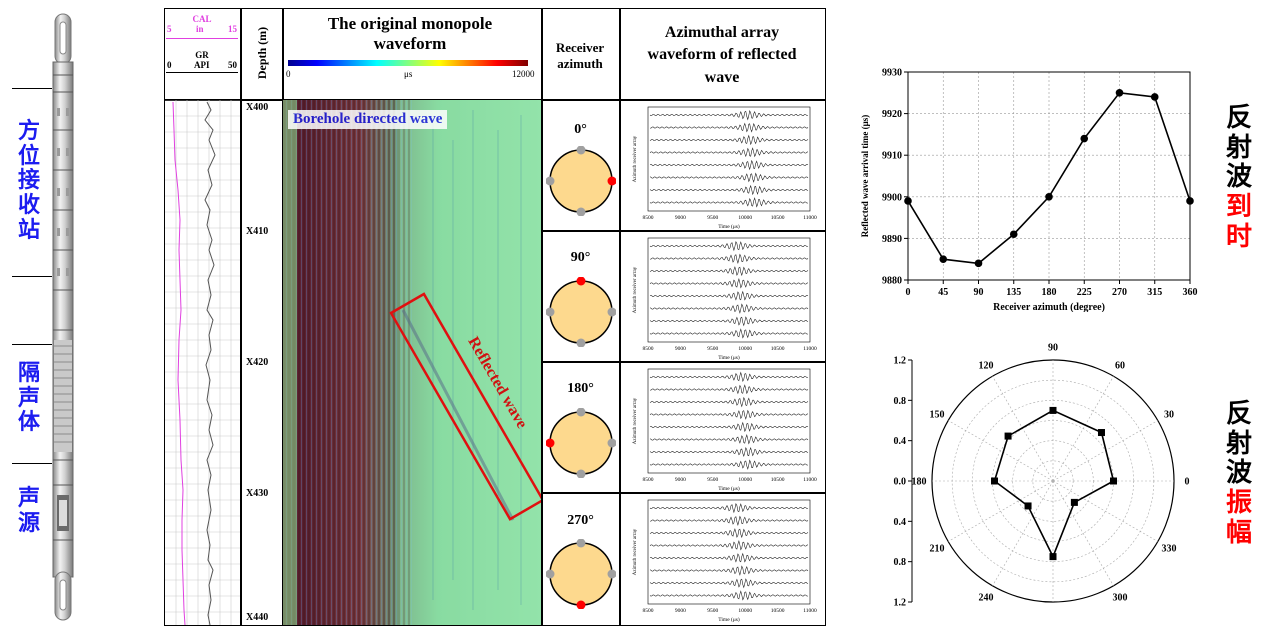 This screenshot has width=1268, height=631. Describe the element at coordinates (257, 493) in the screenshot. I see `depth-label: X430` at that location.